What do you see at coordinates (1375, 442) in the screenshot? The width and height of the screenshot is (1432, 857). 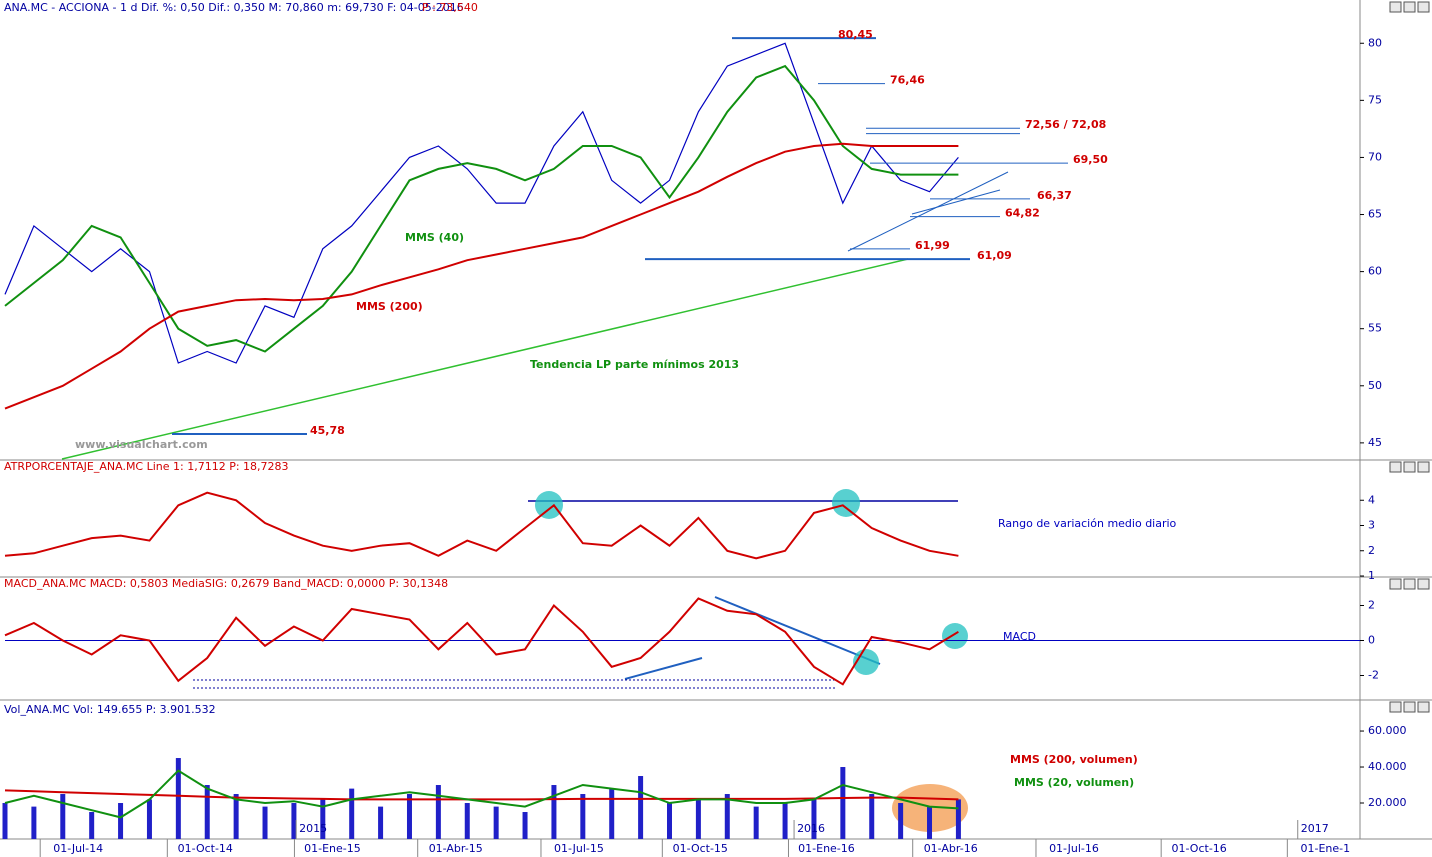 I see `y-tick-label: 45` at bounding box center [1375, 442].